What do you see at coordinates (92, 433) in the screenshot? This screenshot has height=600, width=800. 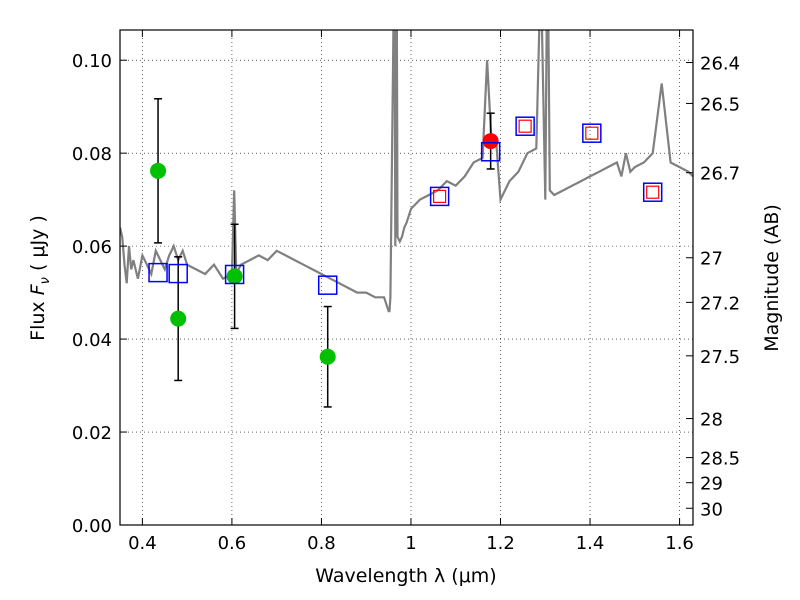 I see `y-tick-label: 0.02` at bounding box center [92, 433].